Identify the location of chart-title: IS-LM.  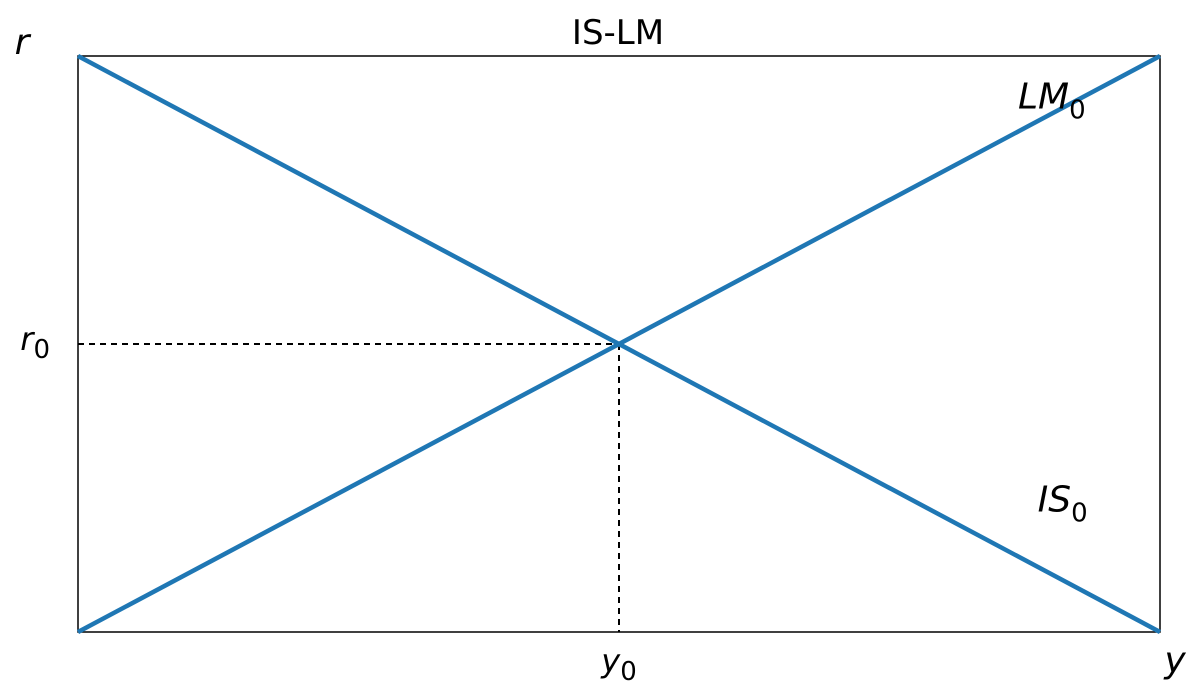
(618, 33).